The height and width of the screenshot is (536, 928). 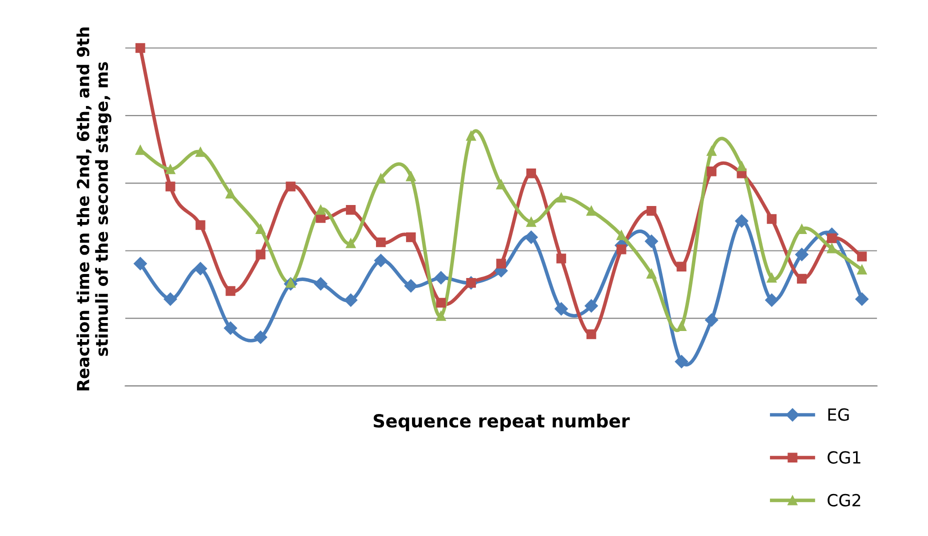 What do you see at coordinates (838, 414) in the screenshot?
I see `legend-label: EG` at bounding box center [838, 414].